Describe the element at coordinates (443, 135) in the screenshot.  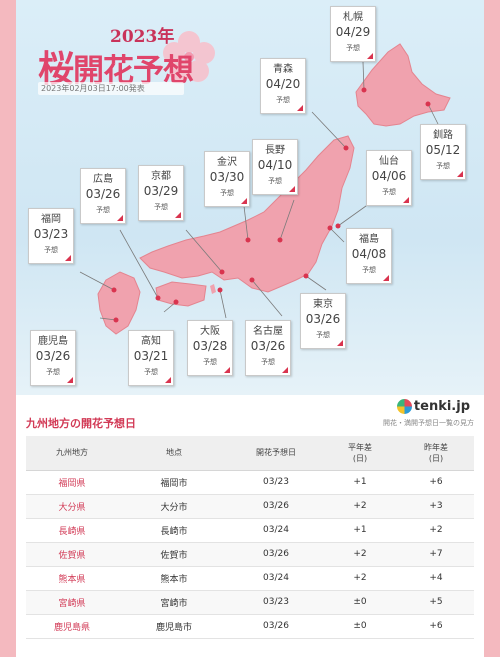
I see `callout-city: 釧路` at that location.